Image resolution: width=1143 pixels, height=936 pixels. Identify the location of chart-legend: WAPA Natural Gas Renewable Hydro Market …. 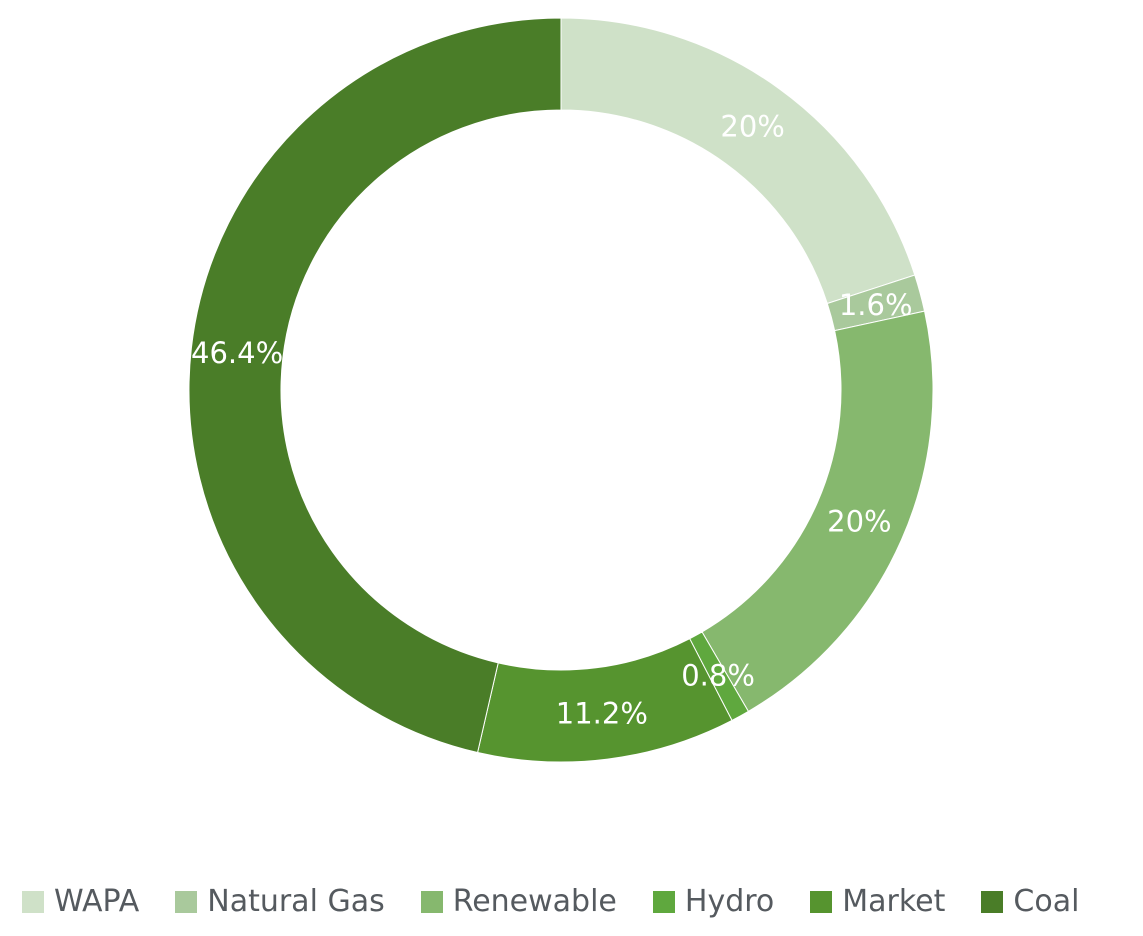
(550, 902).